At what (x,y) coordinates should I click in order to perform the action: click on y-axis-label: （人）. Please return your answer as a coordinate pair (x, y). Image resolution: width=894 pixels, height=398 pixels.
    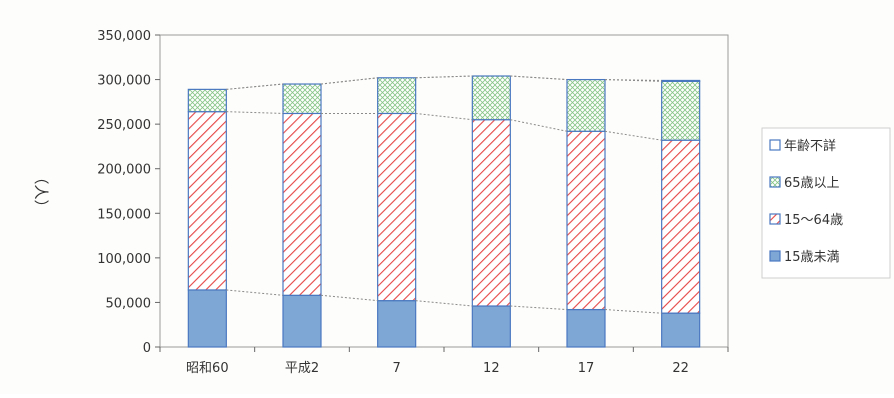
    Looking at the image, I should click on (41, 191).